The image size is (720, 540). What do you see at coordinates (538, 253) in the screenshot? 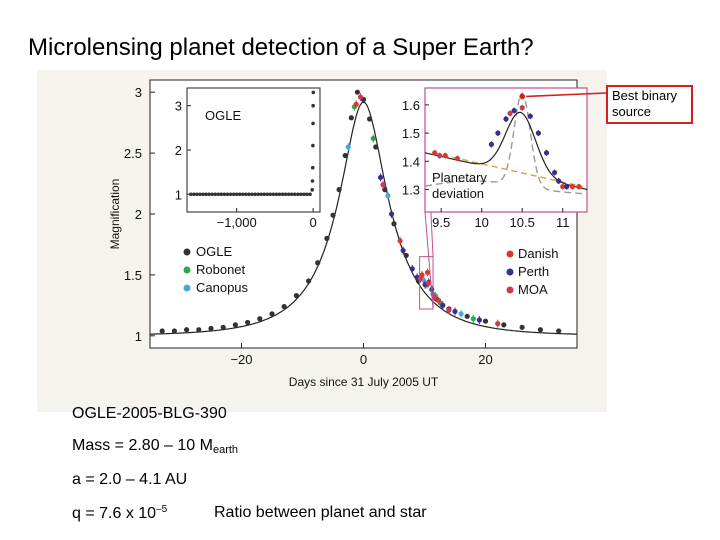
I see `legend-label: Danish` at bounding box center [538, 253].